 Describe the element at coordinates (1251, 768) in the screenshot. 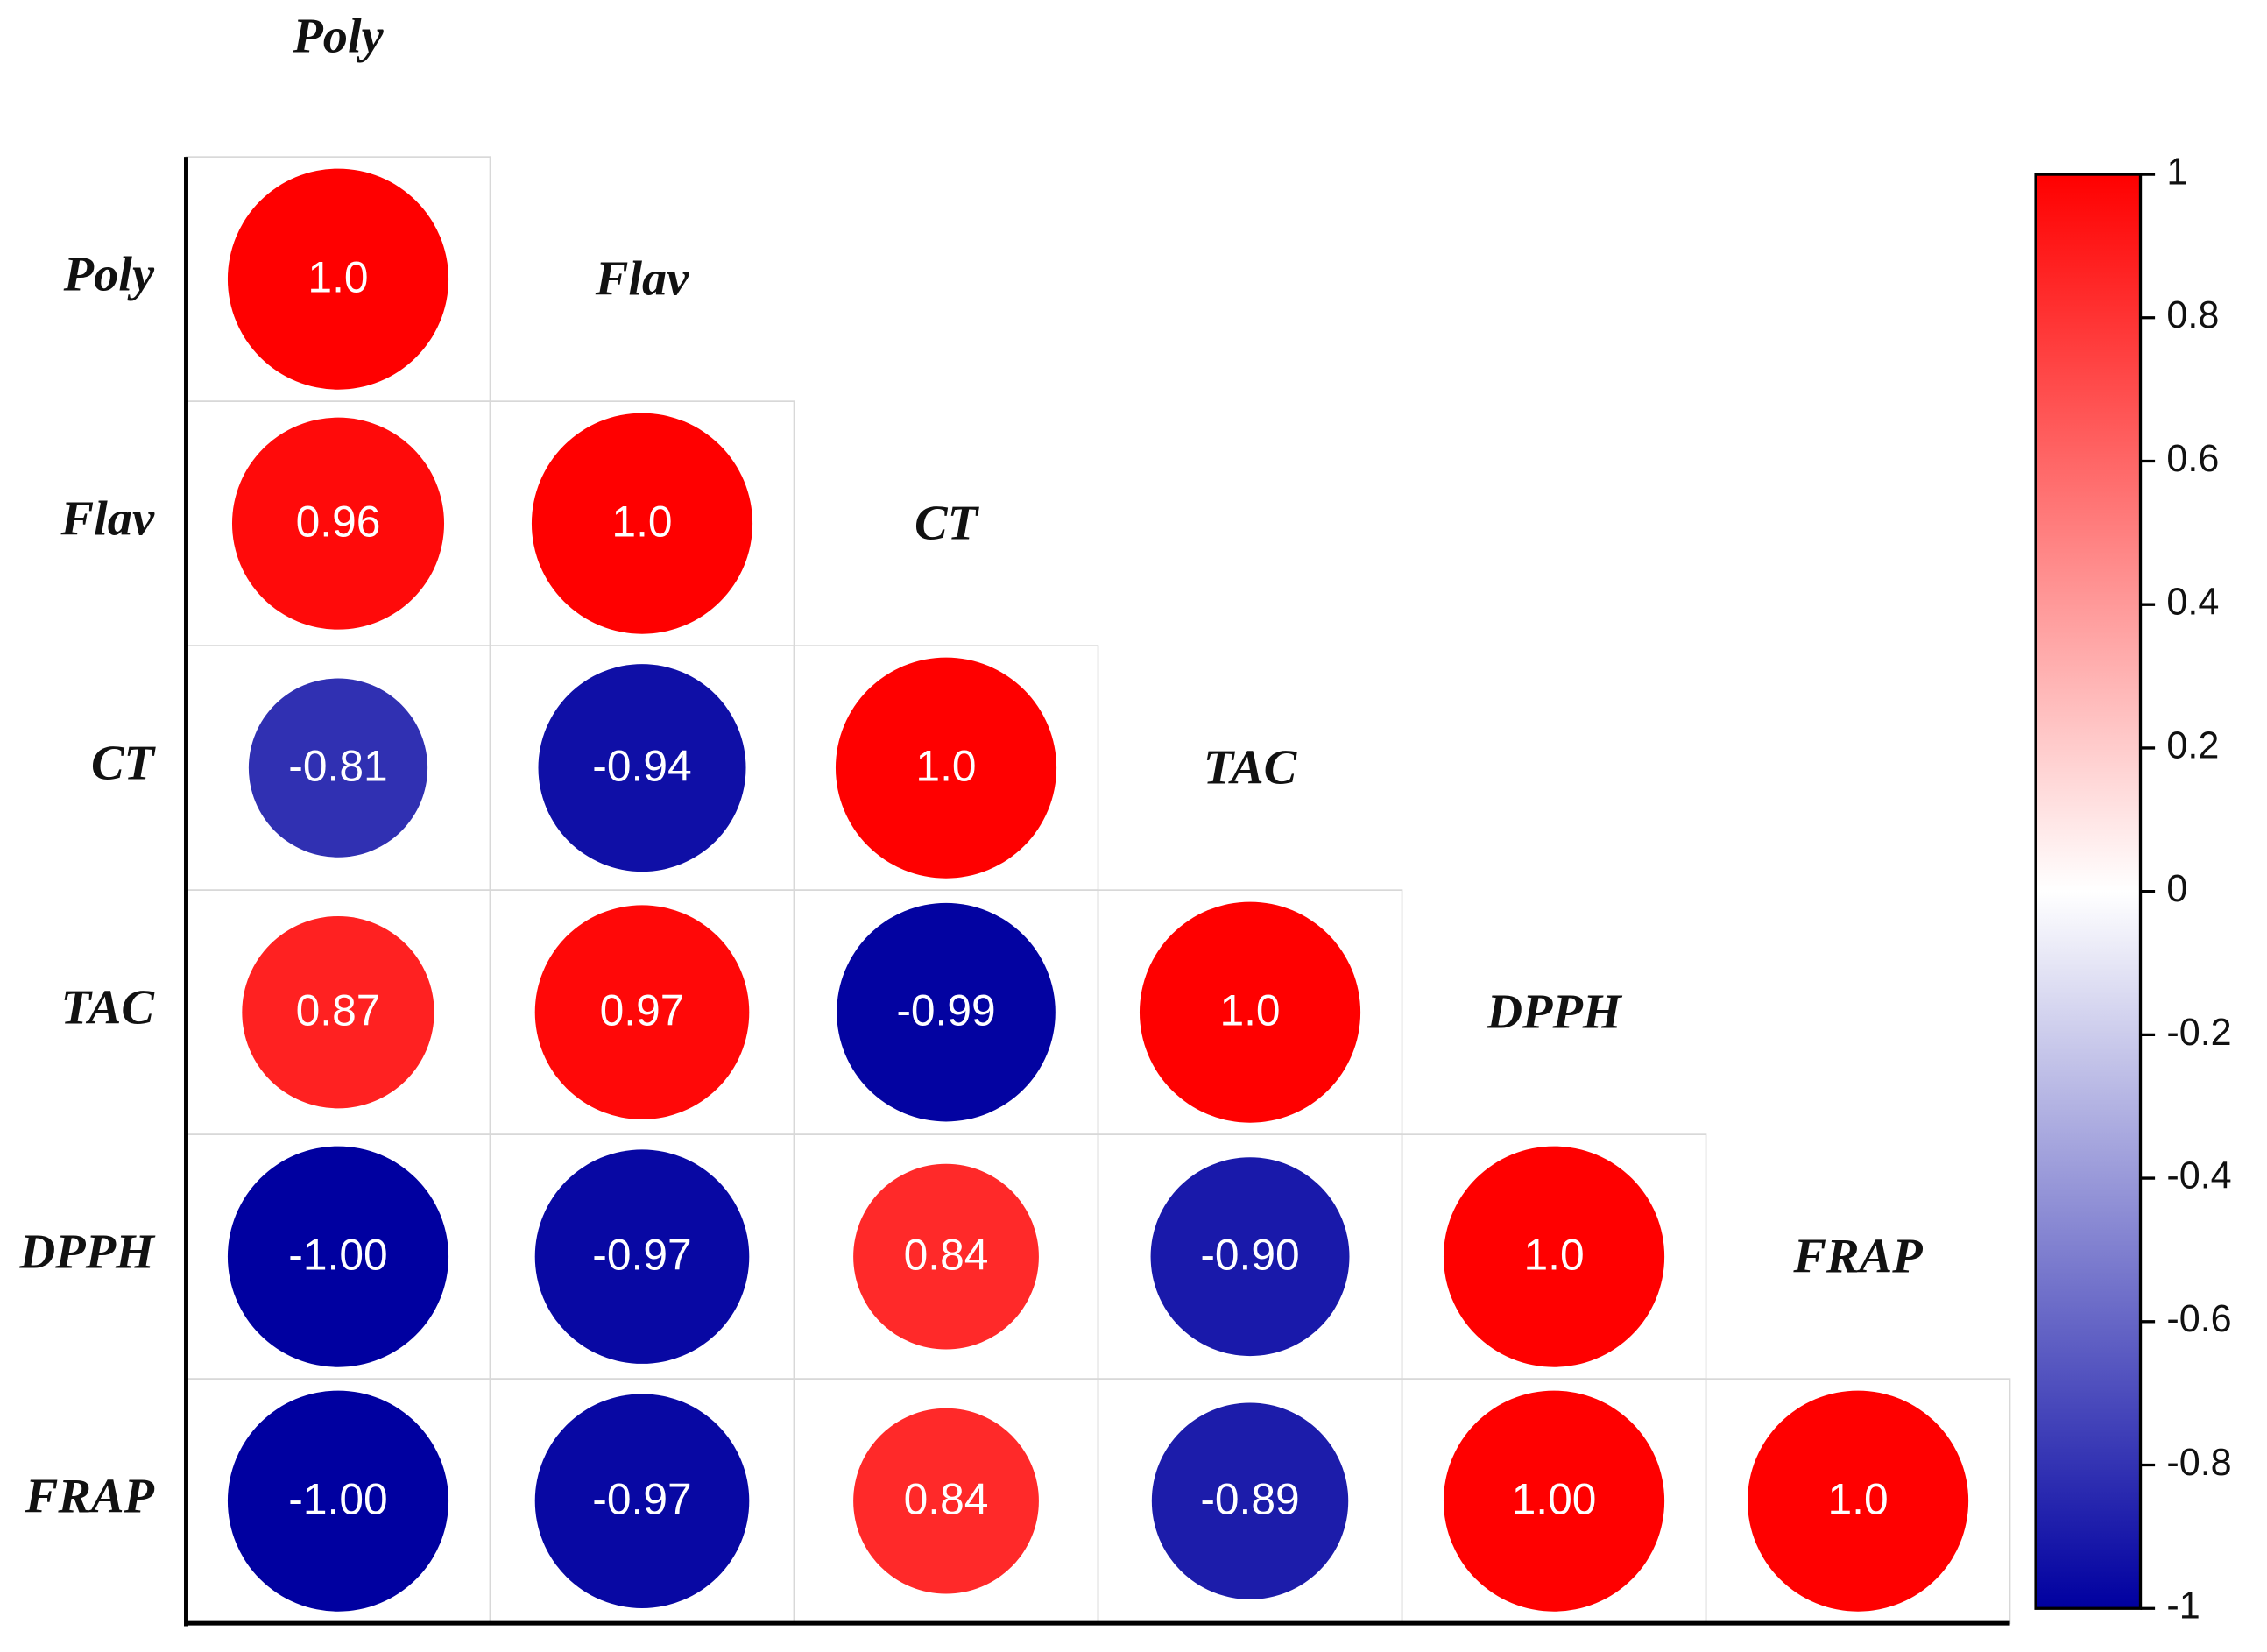

I see `column-label: TAC` at that location.